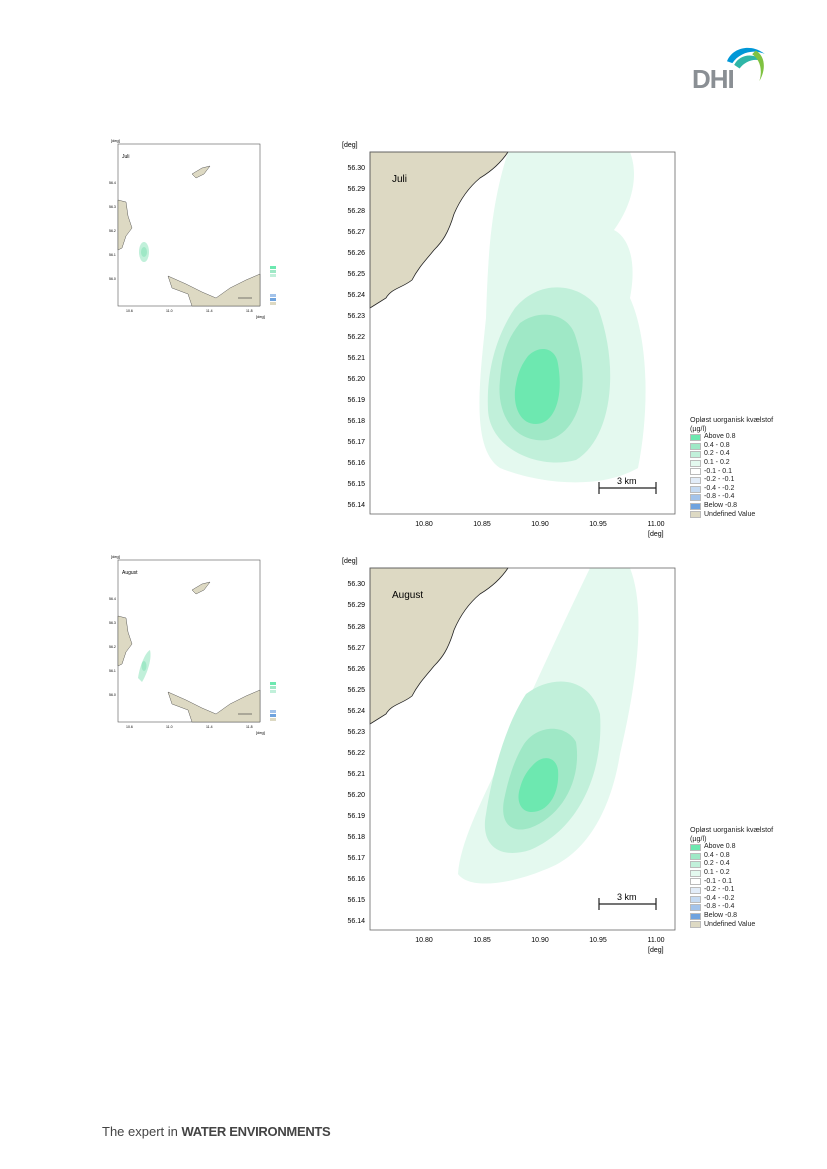  I want to click on svg-text: 56.19, so click(356, 400).